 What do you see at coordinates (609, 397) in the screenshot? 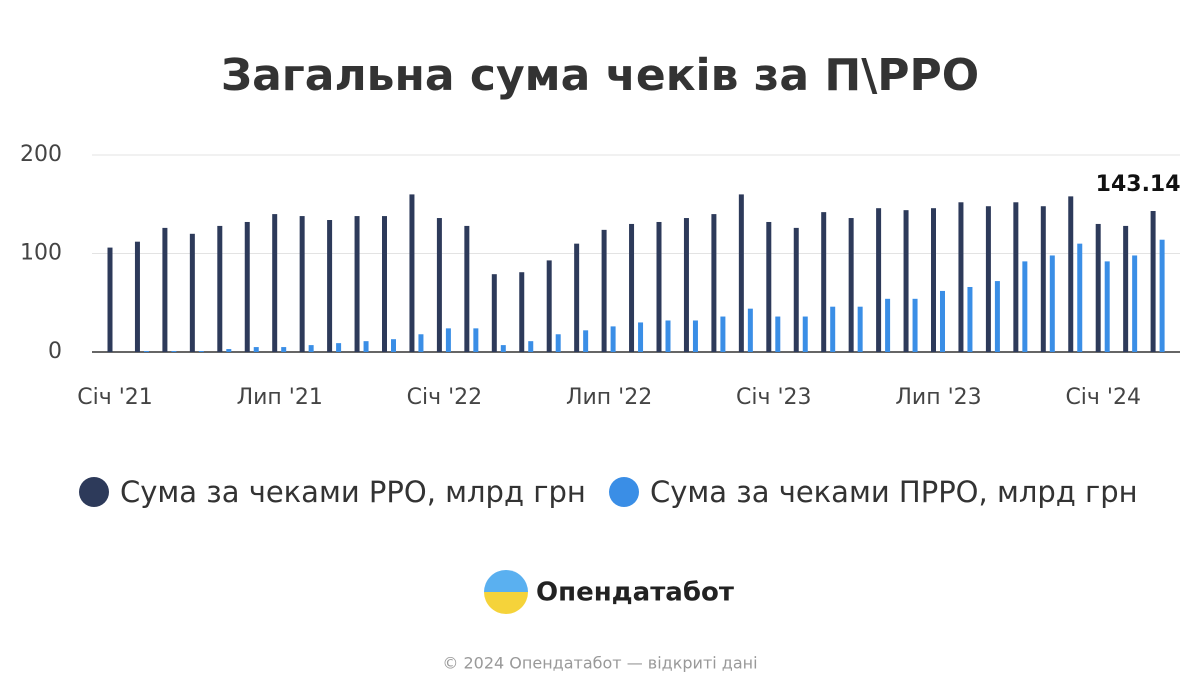
I see `x-tick-label: Лип '22` at bounding box center [609, 397].